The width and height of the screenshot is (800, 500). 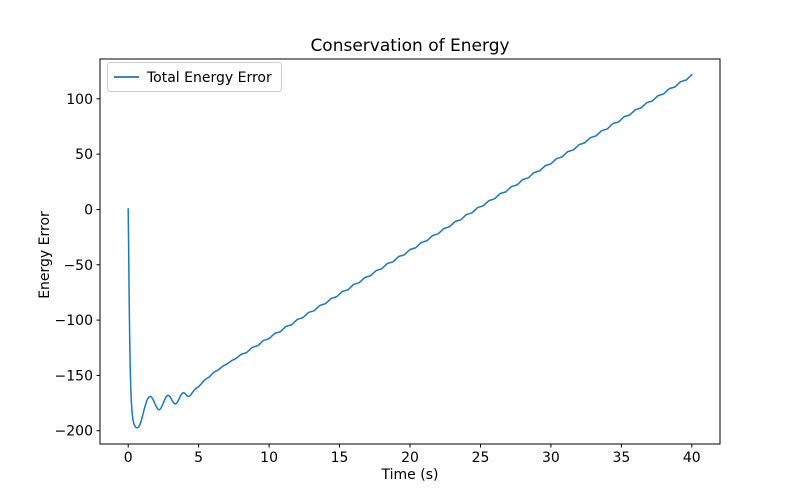 What do you see at coordinates (209, 78) in the screenshot?
I see `legend-label: Total Energy Error` at bounding box center [209, 78].